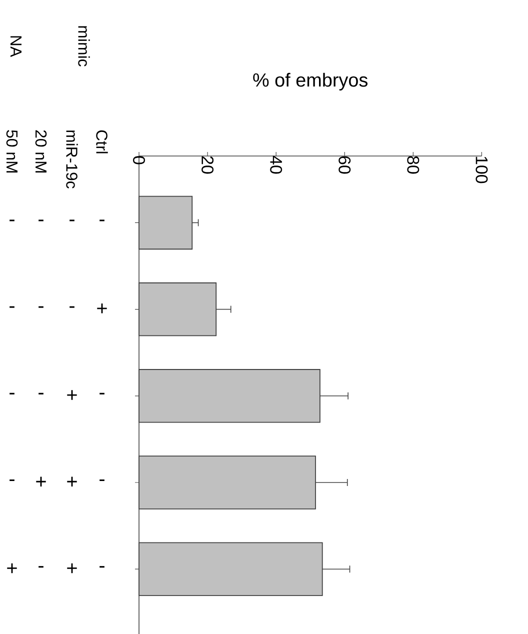 This screenshot has height=634, width=528. What do you see at coordinates (16, 47) in the screenshot?
I see `text: NA` at bounding box center [16, 47].